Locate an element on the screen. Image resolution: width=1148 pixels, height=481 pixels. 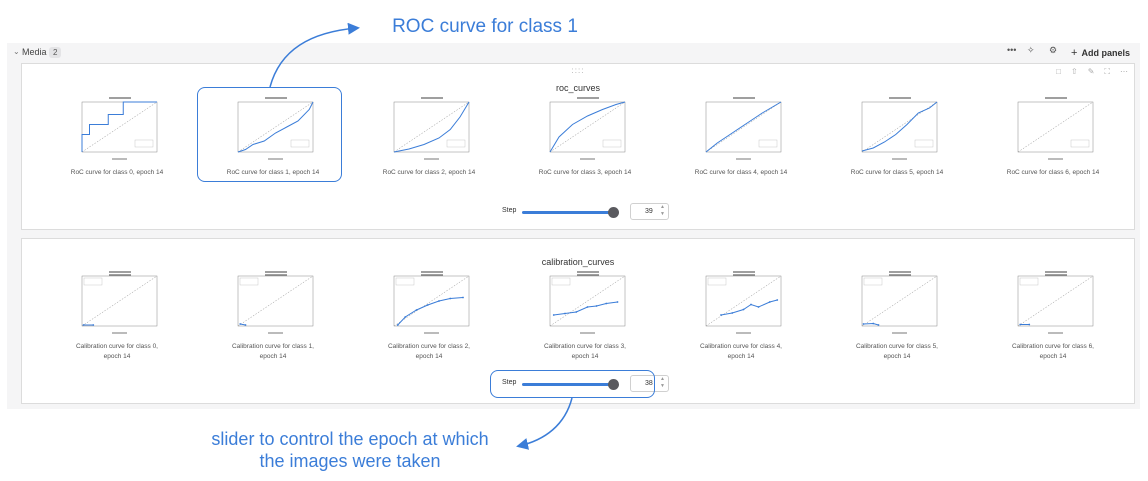
media-thumbnail: Calibration curve for class 5, epoch 14 is located at coordinates (897, 316).